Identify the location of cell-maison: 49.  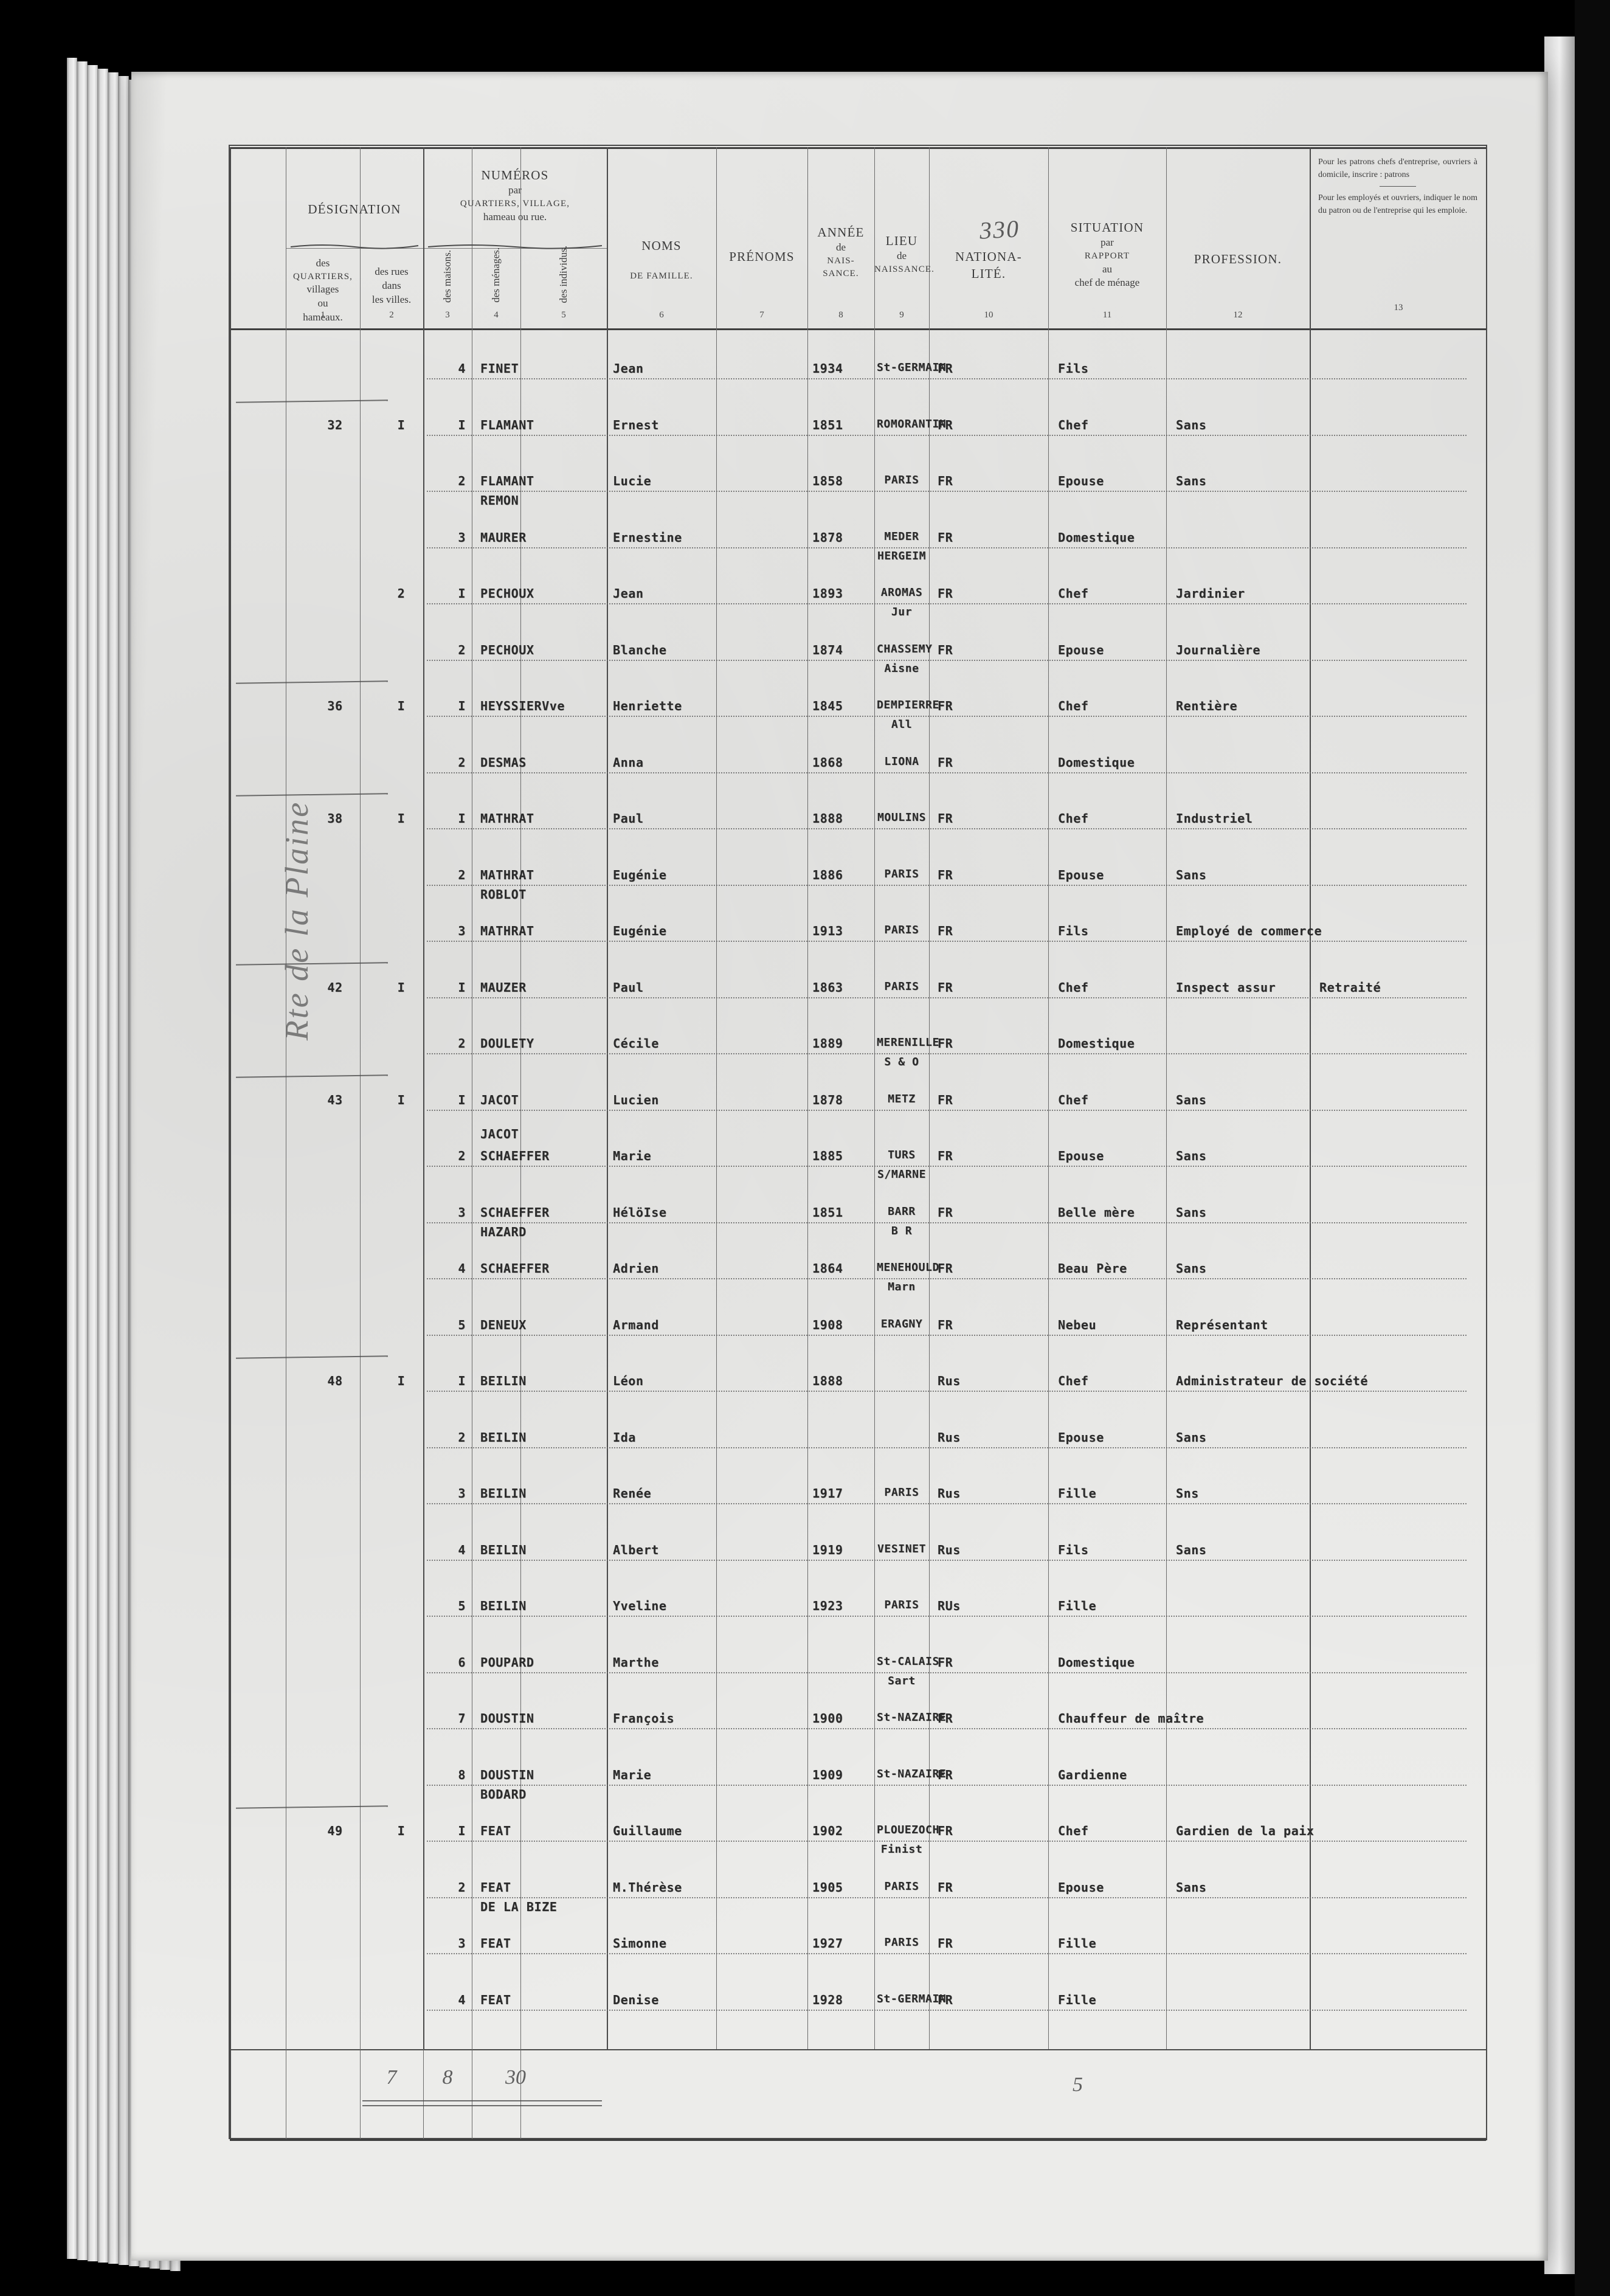
(335, 1831).